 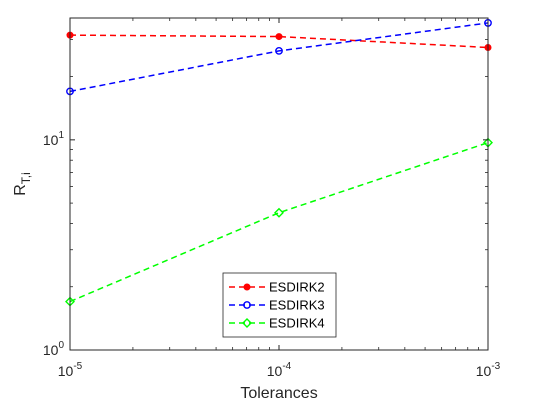 What do you see at coordinates (297, 323) in the screenshot?
I see `legend-label: ESDIRK4` at bounding box center [297, 323].